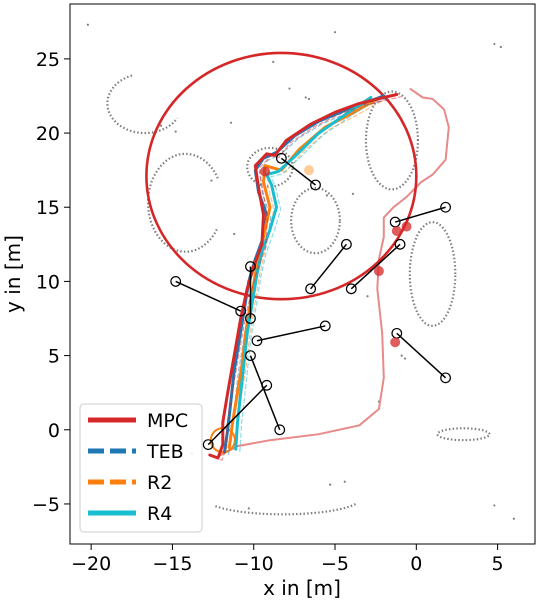  Describe the element at coordinates (13, 274) in the screenshot. I see `y-axis-label: y in [m]` at that location.